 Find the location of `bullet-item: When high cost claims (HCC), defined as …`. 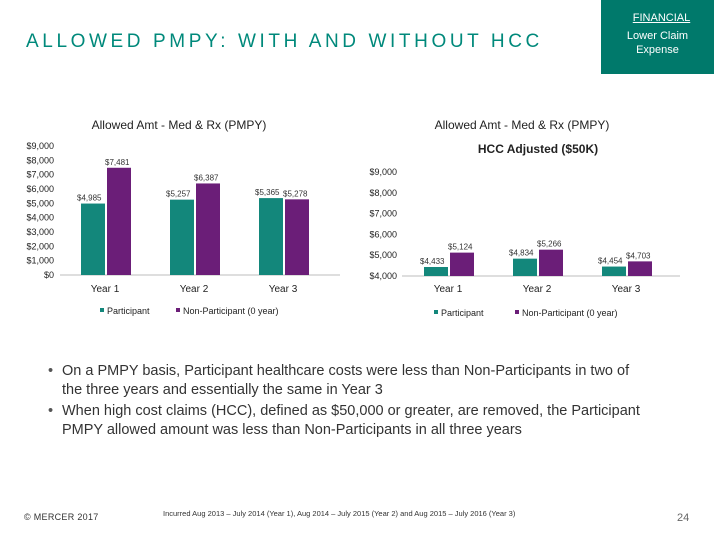

bullet-item: When high cost claims (HCC), defined as … is located at coordinates (350, 421).